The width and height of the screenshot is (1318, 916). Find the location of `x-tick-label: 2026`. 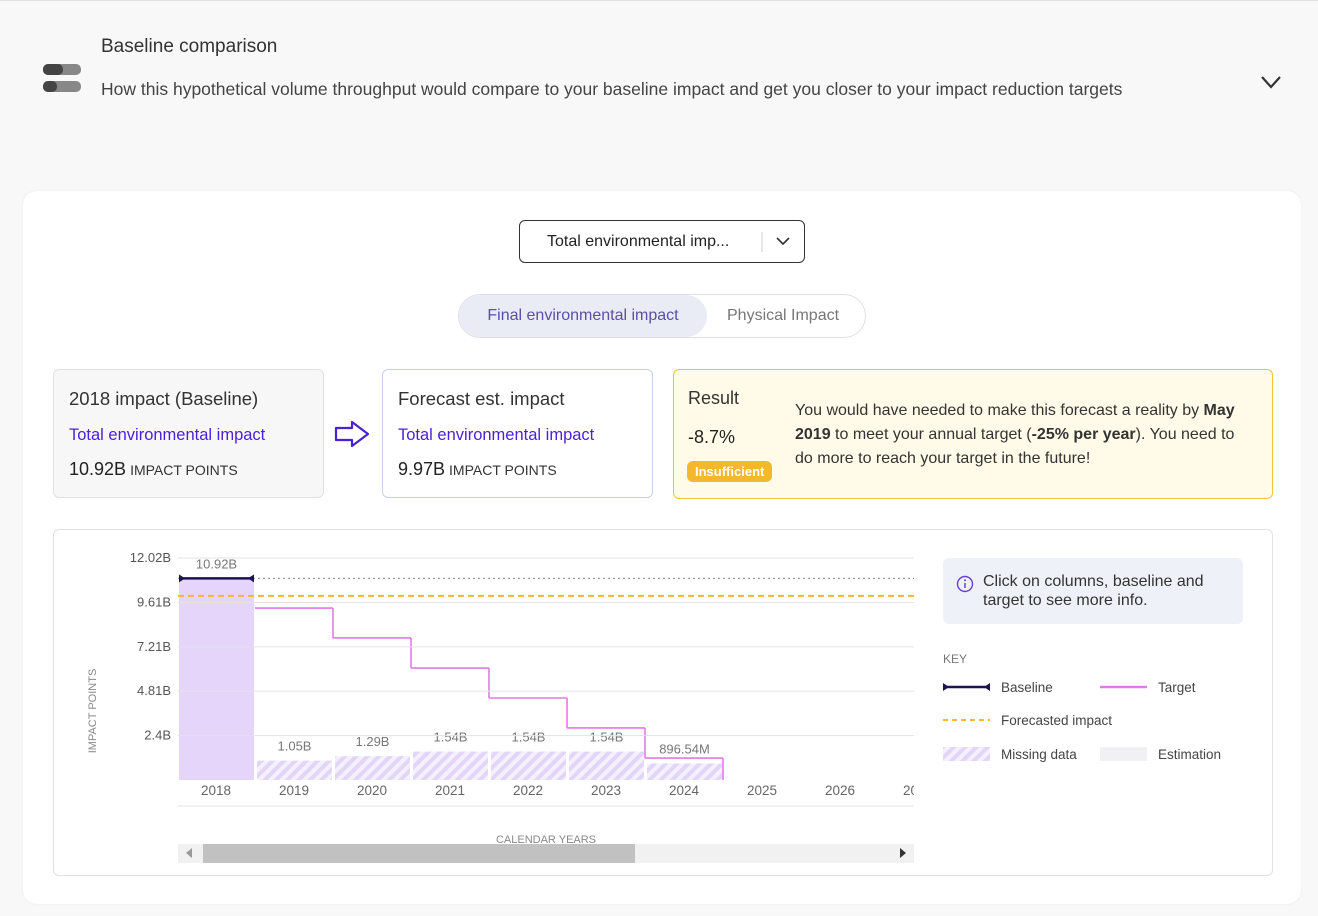

x-tick-label: 2026 is located at coordinates (840, 790).